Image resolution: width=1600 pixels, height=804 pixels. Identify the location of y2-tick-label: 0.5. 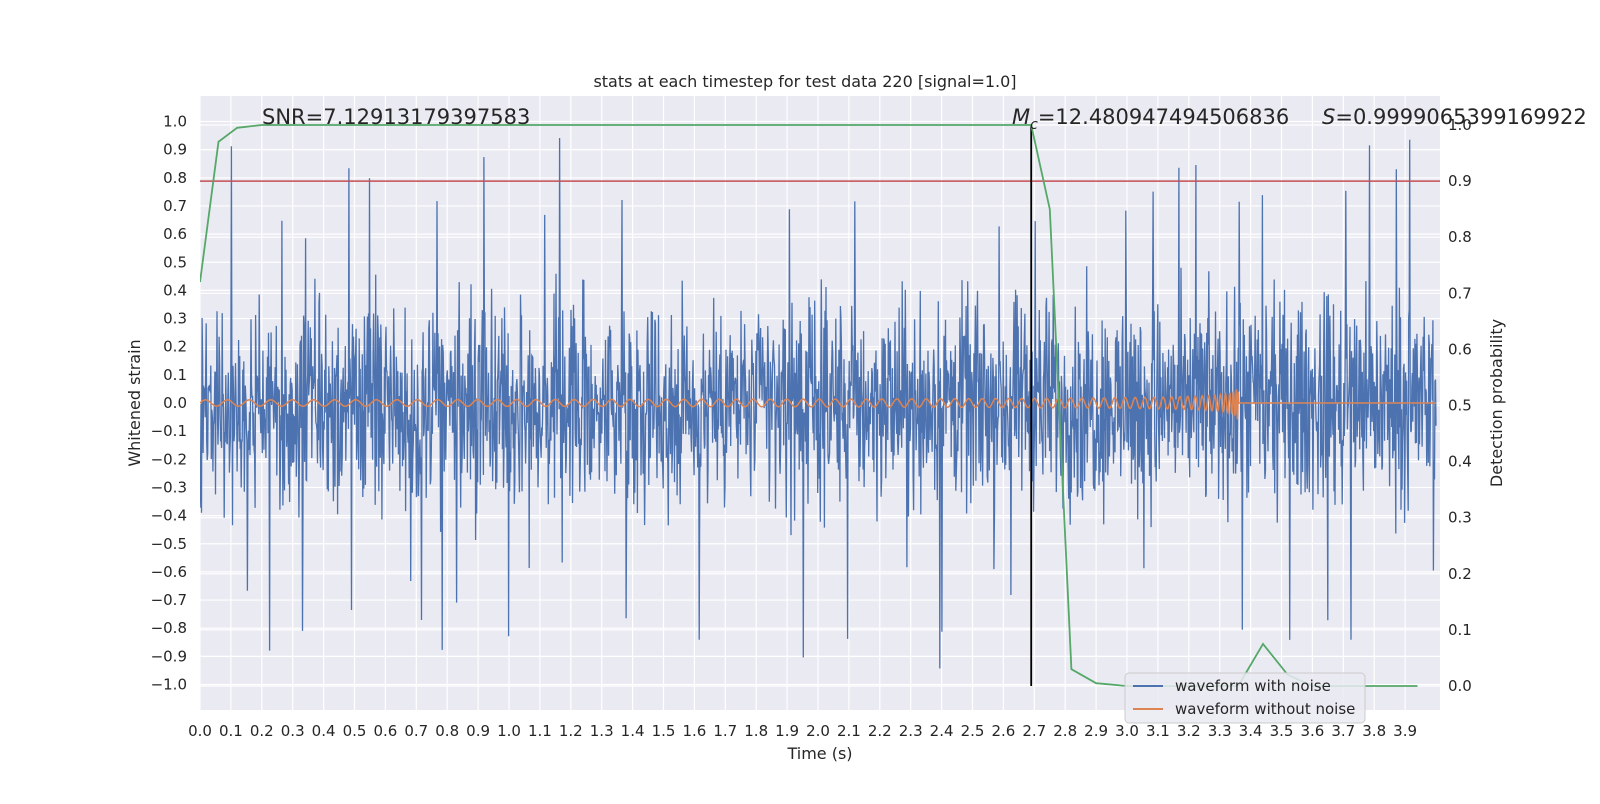
(1460, 406).